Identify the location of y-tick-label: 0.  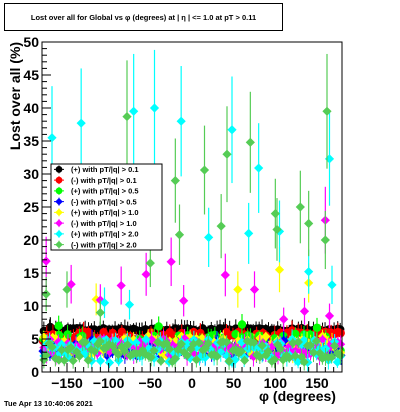
(35, 372).